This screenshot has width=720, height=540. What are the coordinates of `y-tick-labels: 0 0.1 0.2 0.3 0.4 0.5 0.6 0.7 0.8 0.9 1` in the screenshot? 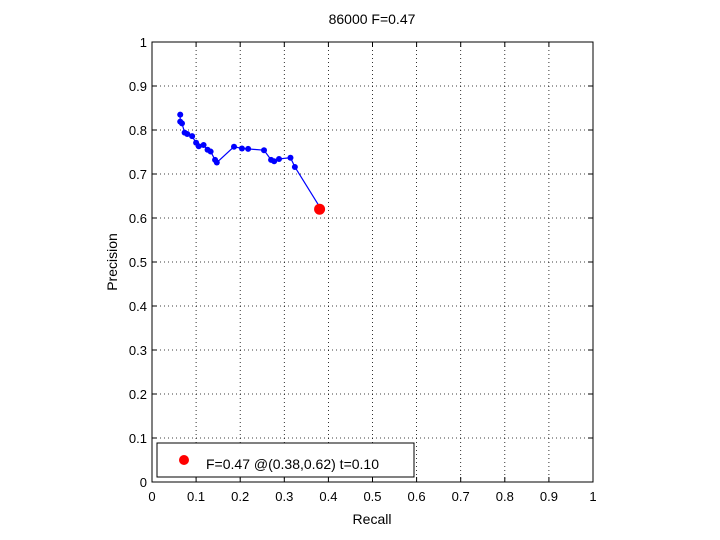 It's located at (138, 262).